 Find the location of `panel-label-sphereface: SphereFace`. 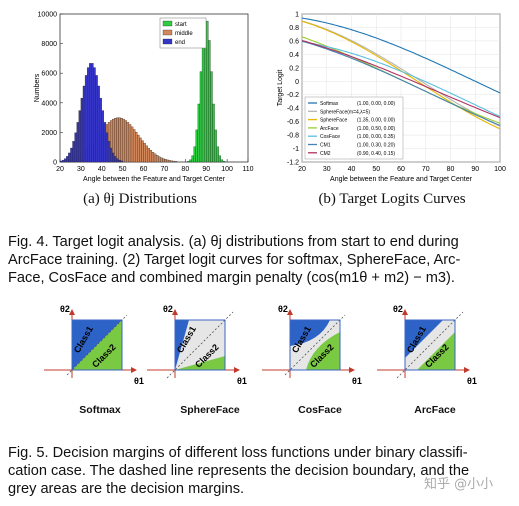

panel-label-sphereface: SphereFace is located at coordinates (210, 410).